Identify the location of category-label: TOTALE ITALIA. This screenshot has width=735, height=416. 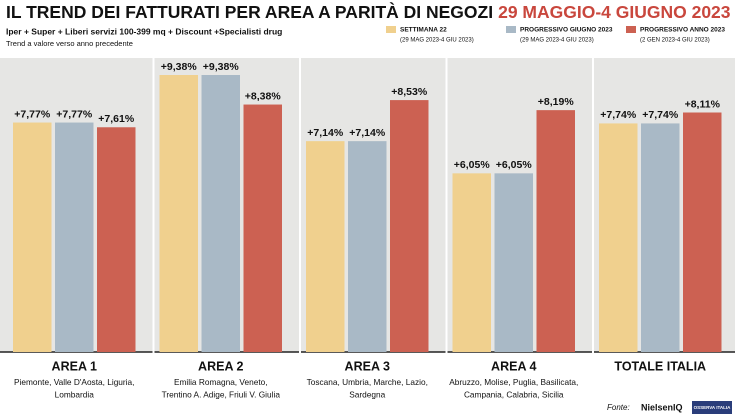
(660, 366).